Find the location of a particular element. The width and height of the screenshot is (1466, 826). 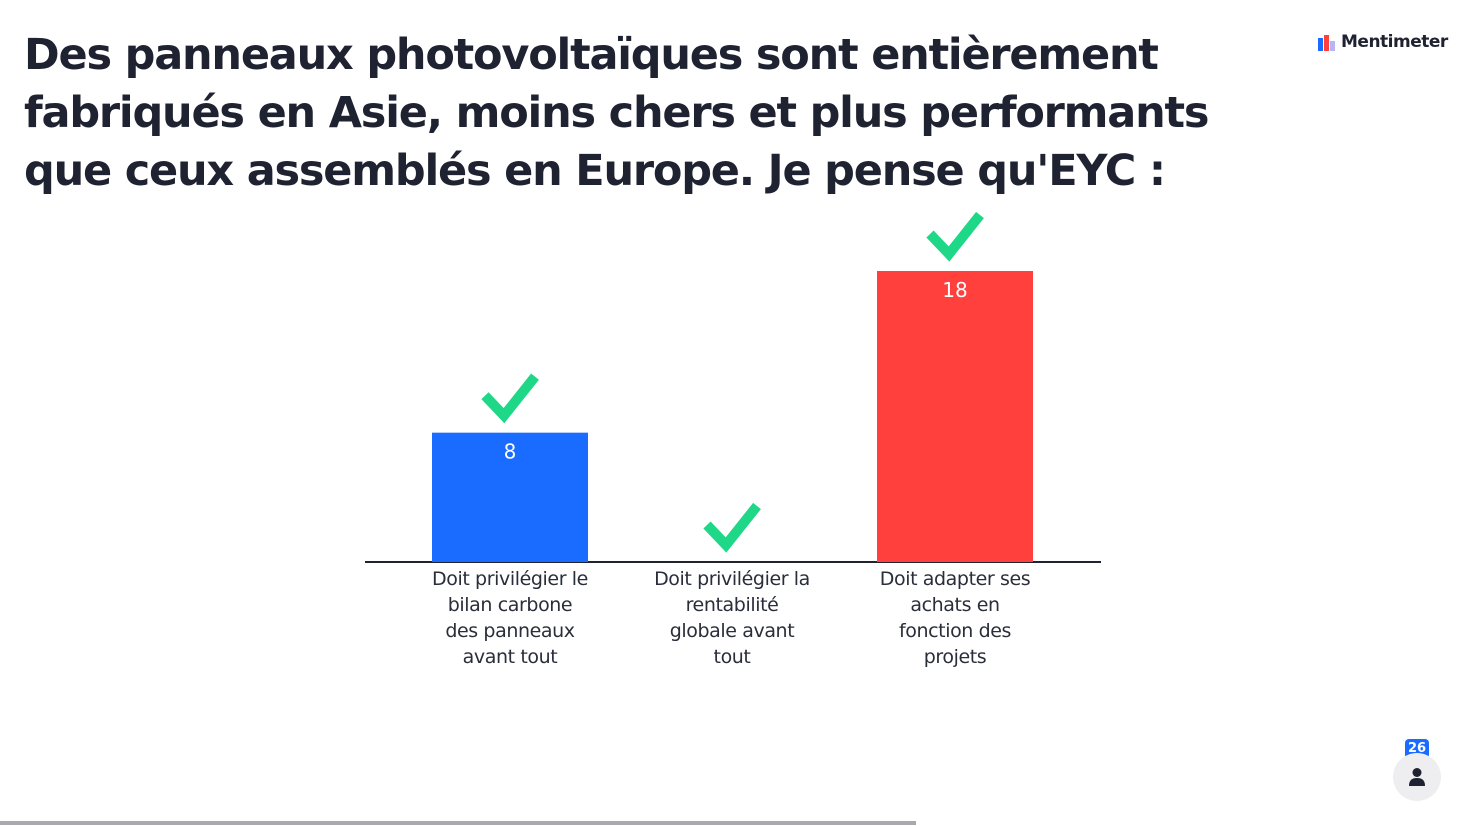

person-icon is located at coordinates (1417, 777).